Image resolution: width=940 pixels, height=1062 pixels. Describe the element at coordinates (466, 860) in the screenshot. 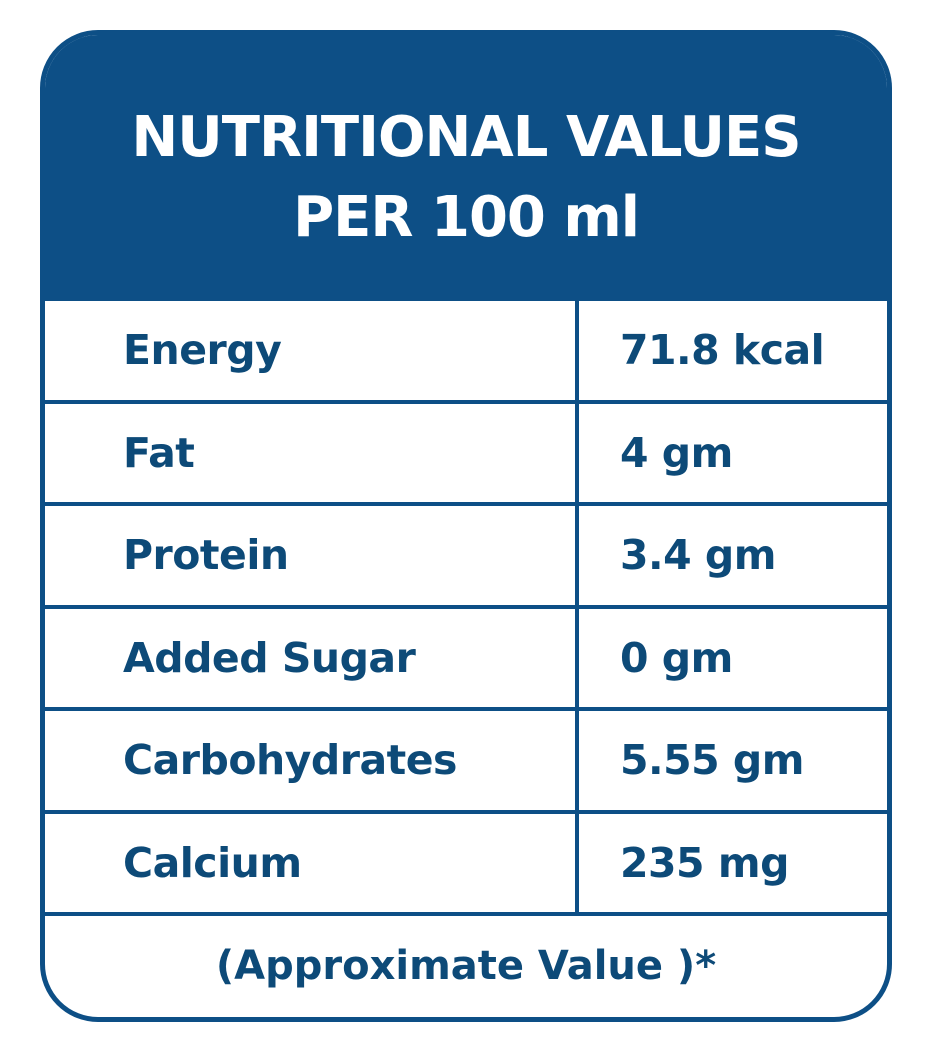

I see `table-row: Calcium 235 mg` at that location.